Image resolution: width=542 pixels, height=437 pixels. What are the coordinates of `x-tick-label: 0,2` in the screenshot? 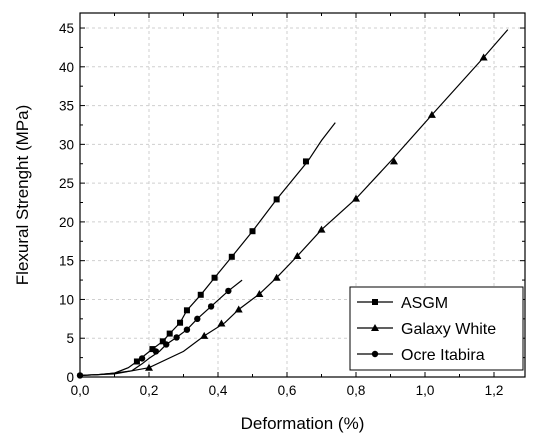 It's located at (149, 390).